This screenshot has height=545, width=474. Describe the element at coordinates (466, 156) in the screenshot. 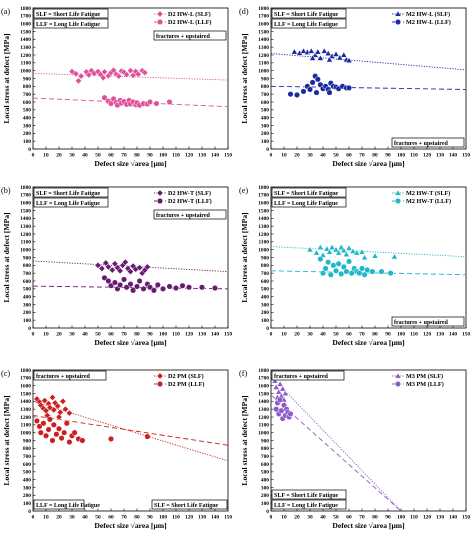

I see `x-tick-label: 150` at that location.